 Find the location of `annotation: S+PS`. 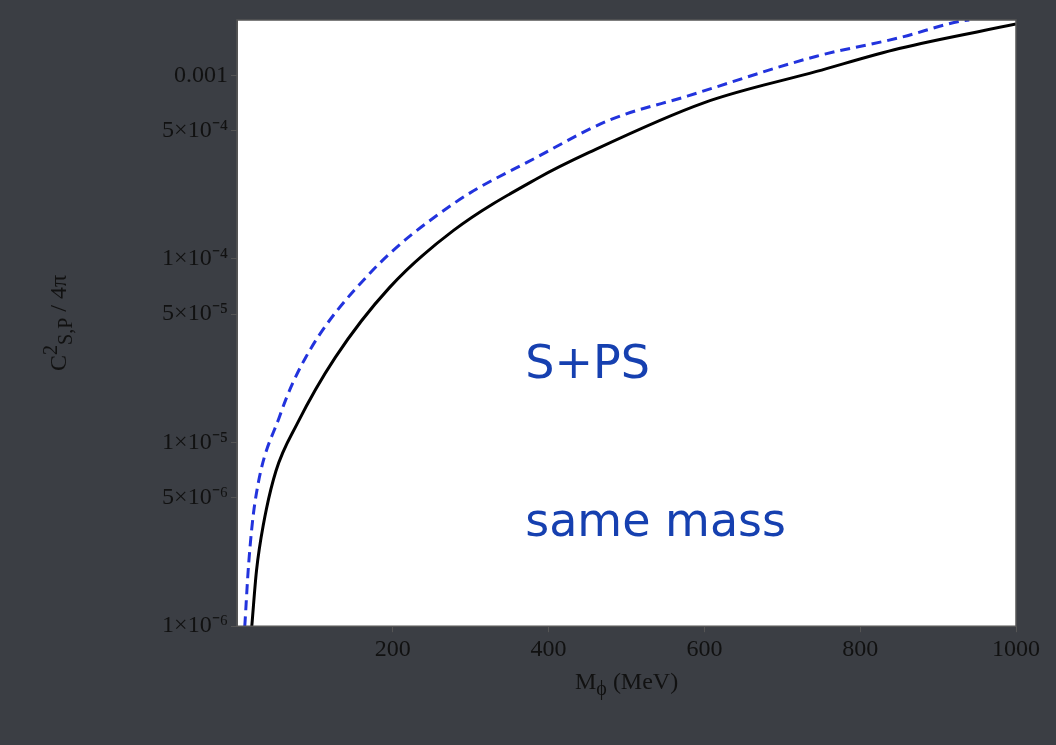

annotation: S+PS is located at coordinates (587, 362).